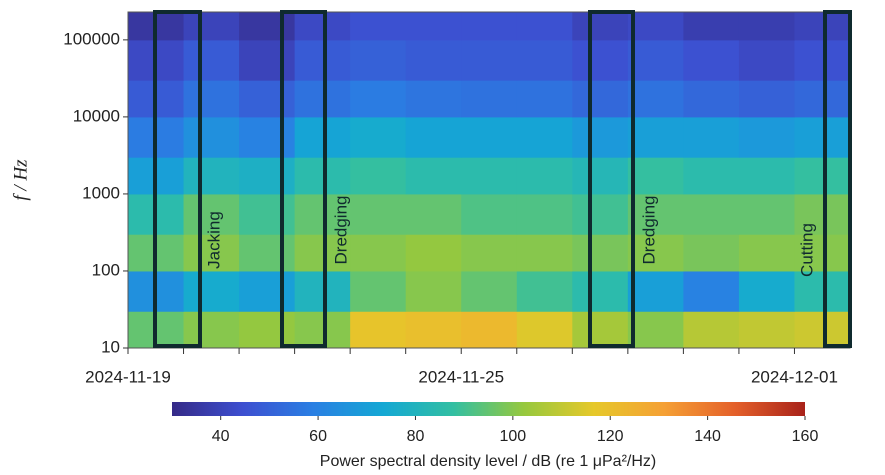  What do you see at coordinates (318, 436) in the screenshot?
I see `colorbar-tick-label: 60` at bounding box center [318, 436].